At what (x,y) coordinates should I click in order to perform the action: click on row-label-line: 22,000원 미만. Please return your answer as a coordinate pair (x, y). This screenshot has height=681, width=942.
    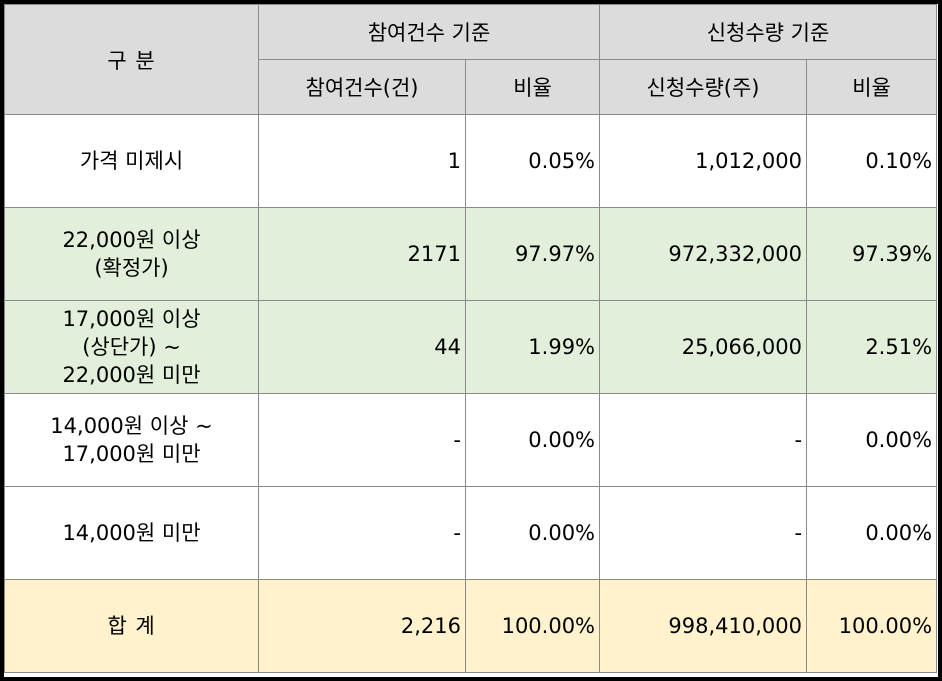
    Looking at the image, I should click on (131, 375).